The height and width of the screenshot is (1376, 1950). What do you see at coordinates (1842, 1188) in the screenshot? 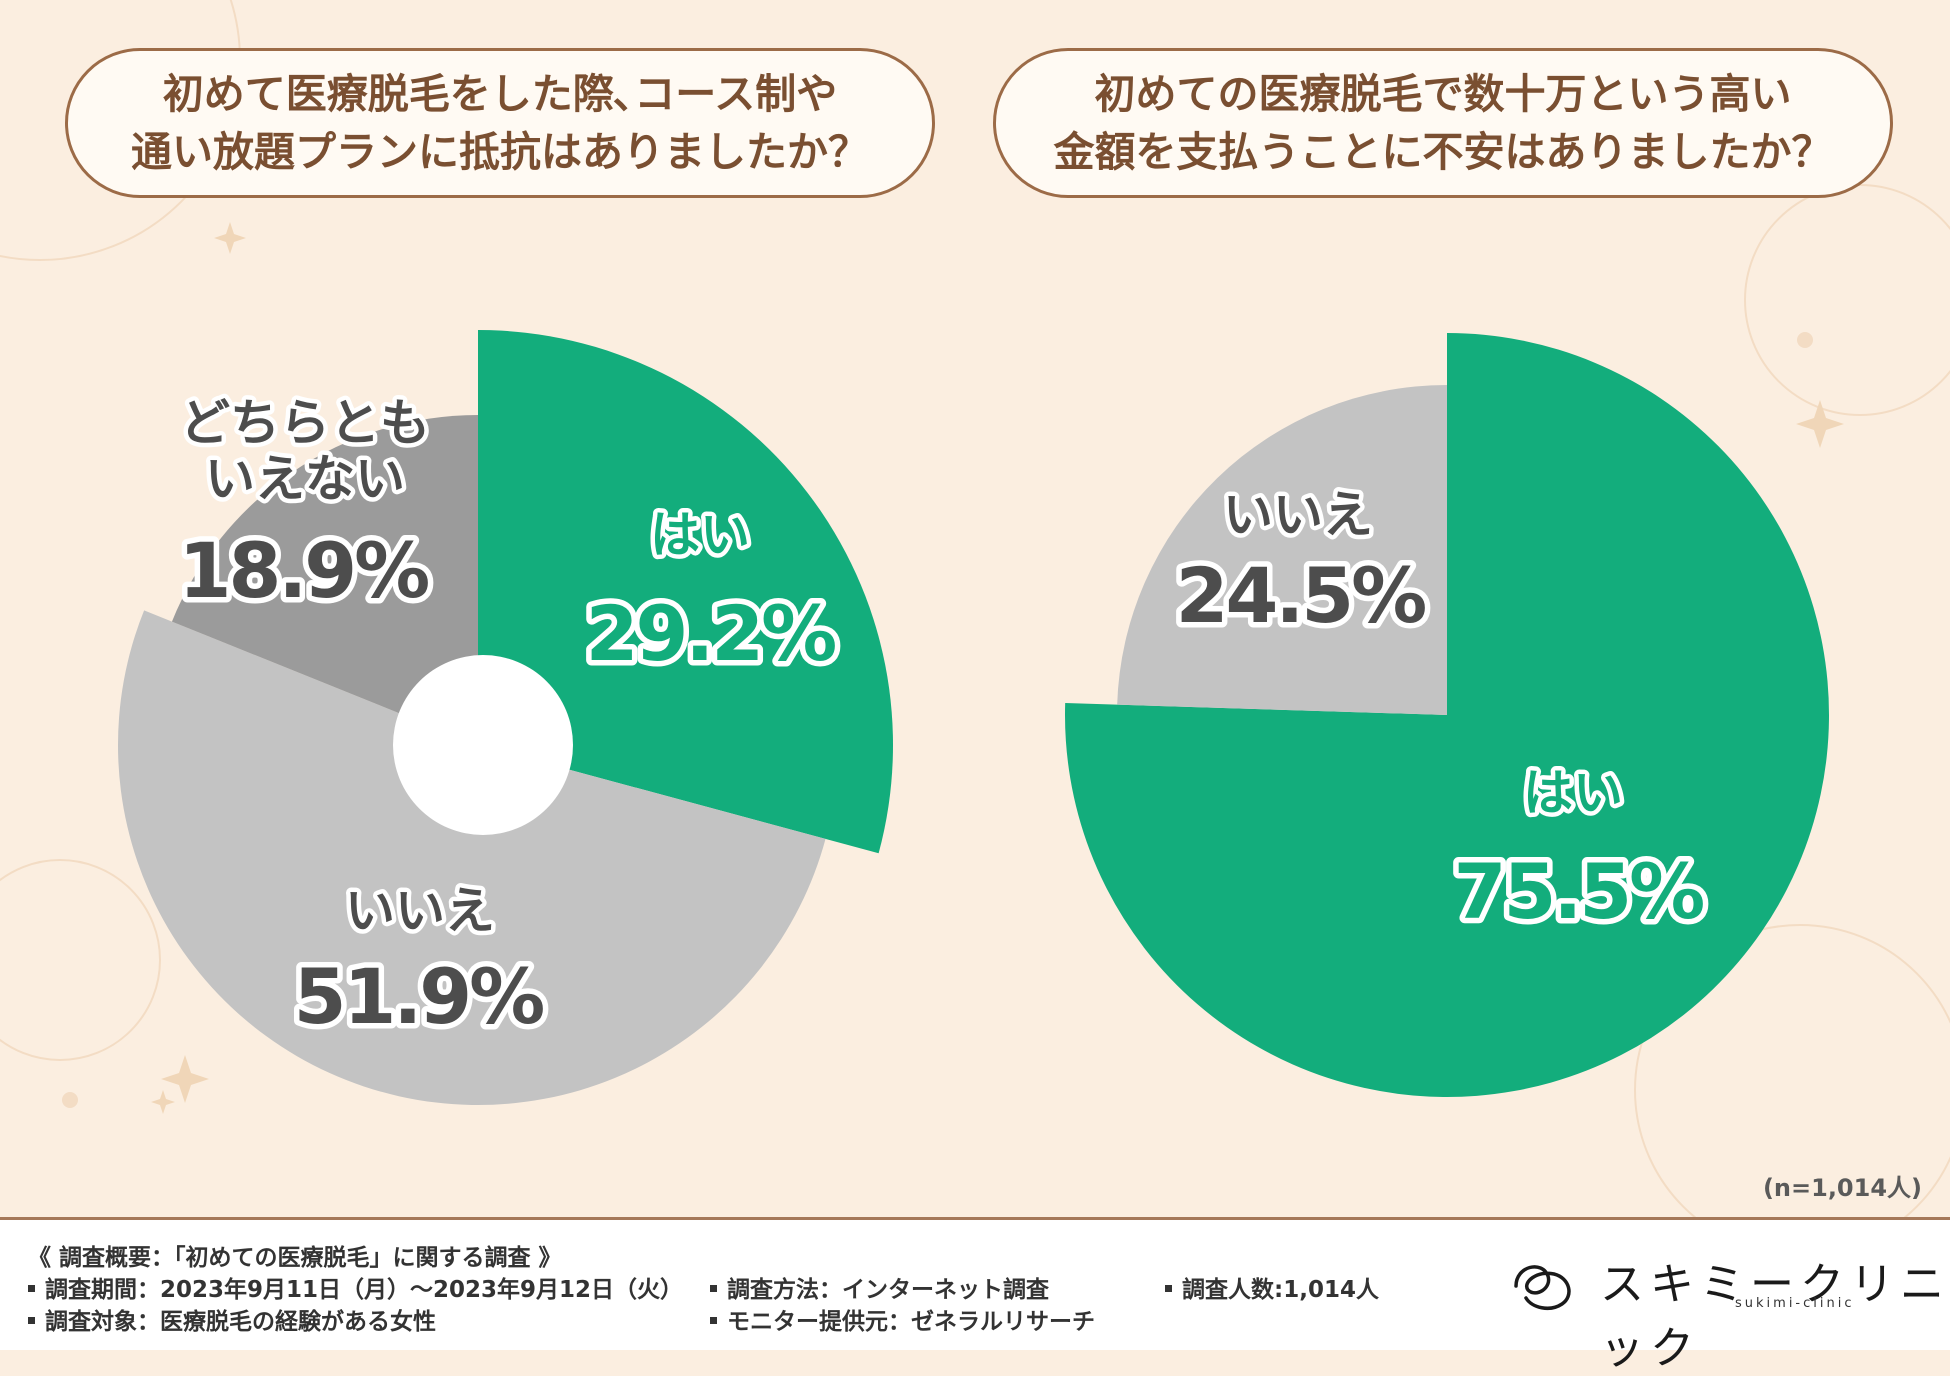
I see `sample-size: (n=1,014人)` at bounding box center [1842, 1188].